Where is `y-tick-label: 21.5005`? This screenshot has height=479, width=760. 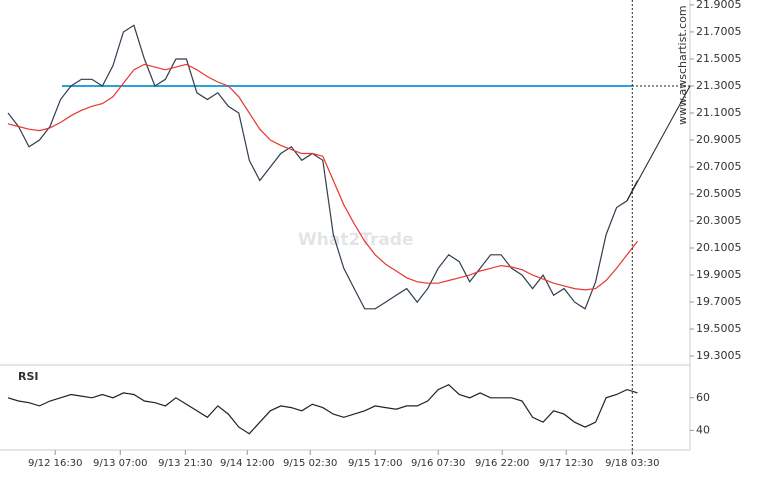 y-tick-label: 21.5005 is located at coordinates (719, 58).